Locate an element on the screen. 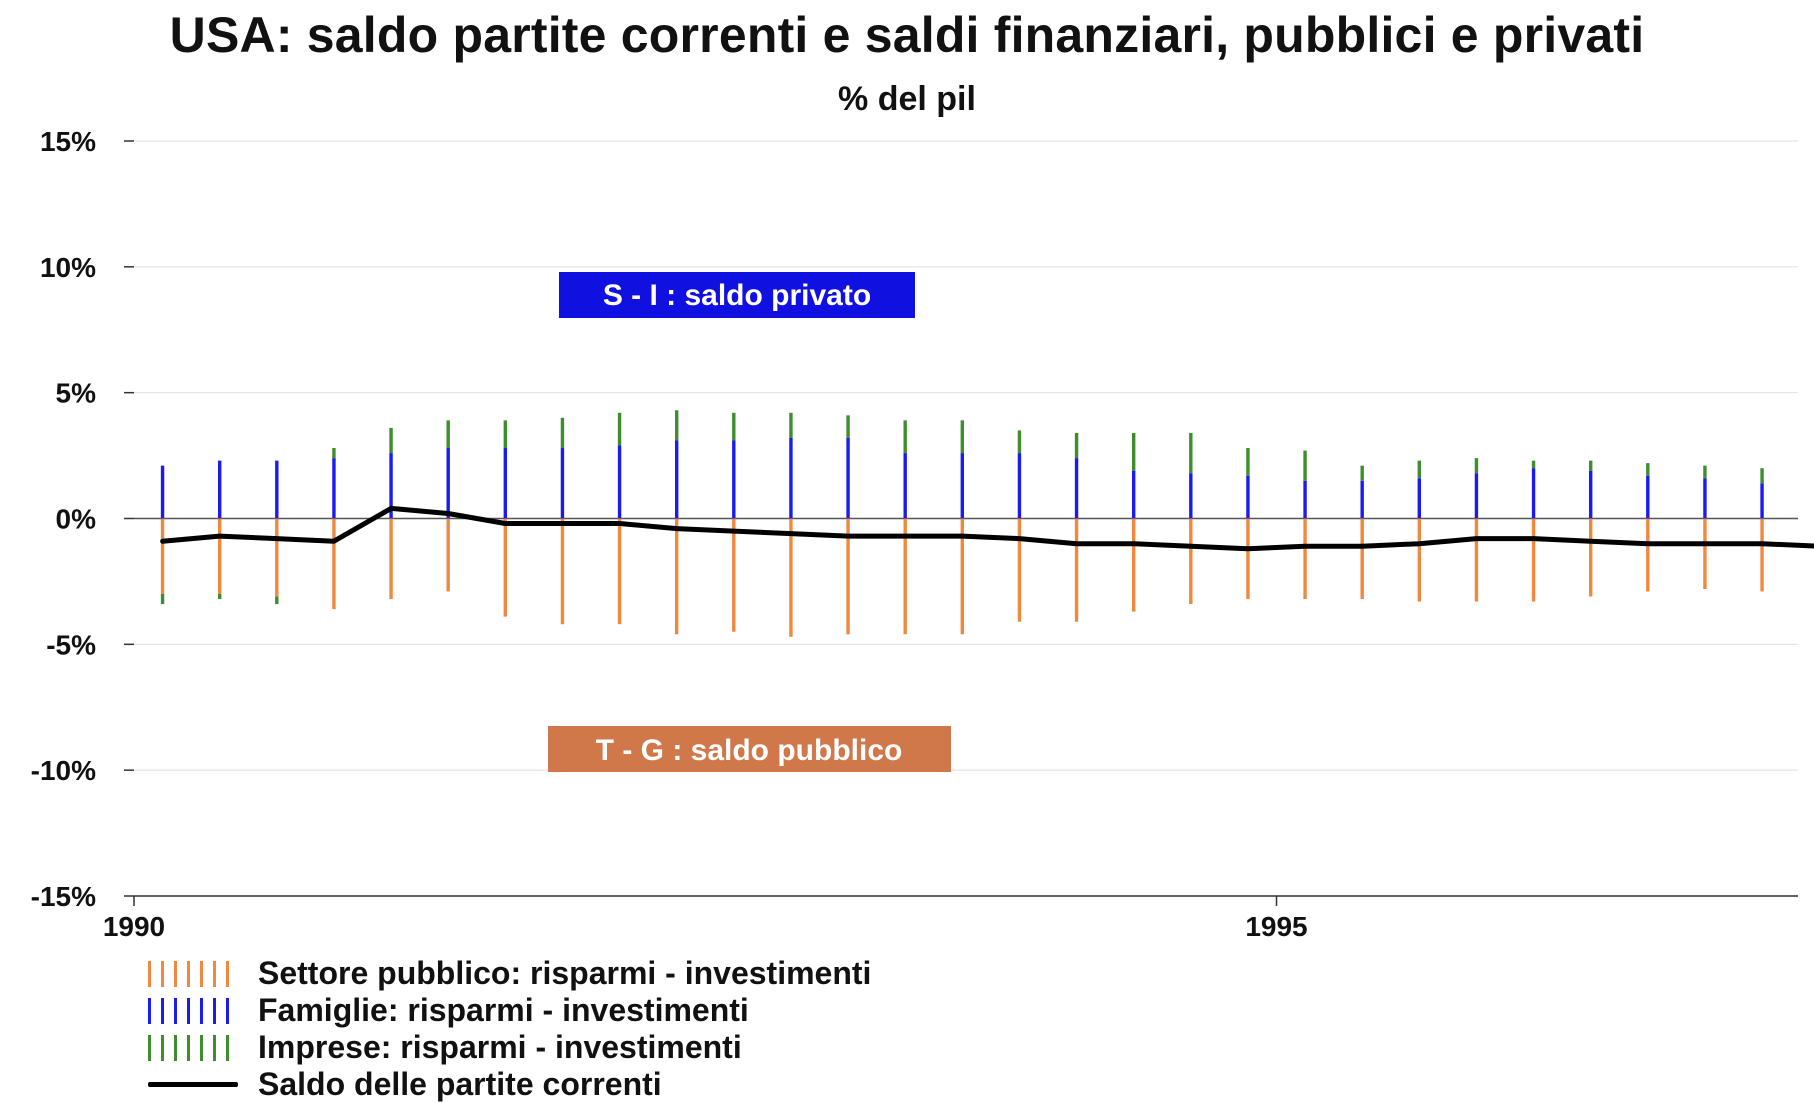 The width and height of the screenshot is (1814, 1103). legend-label-current-account: Saldo delle partite correnti is located at coordinates (460, 1084).